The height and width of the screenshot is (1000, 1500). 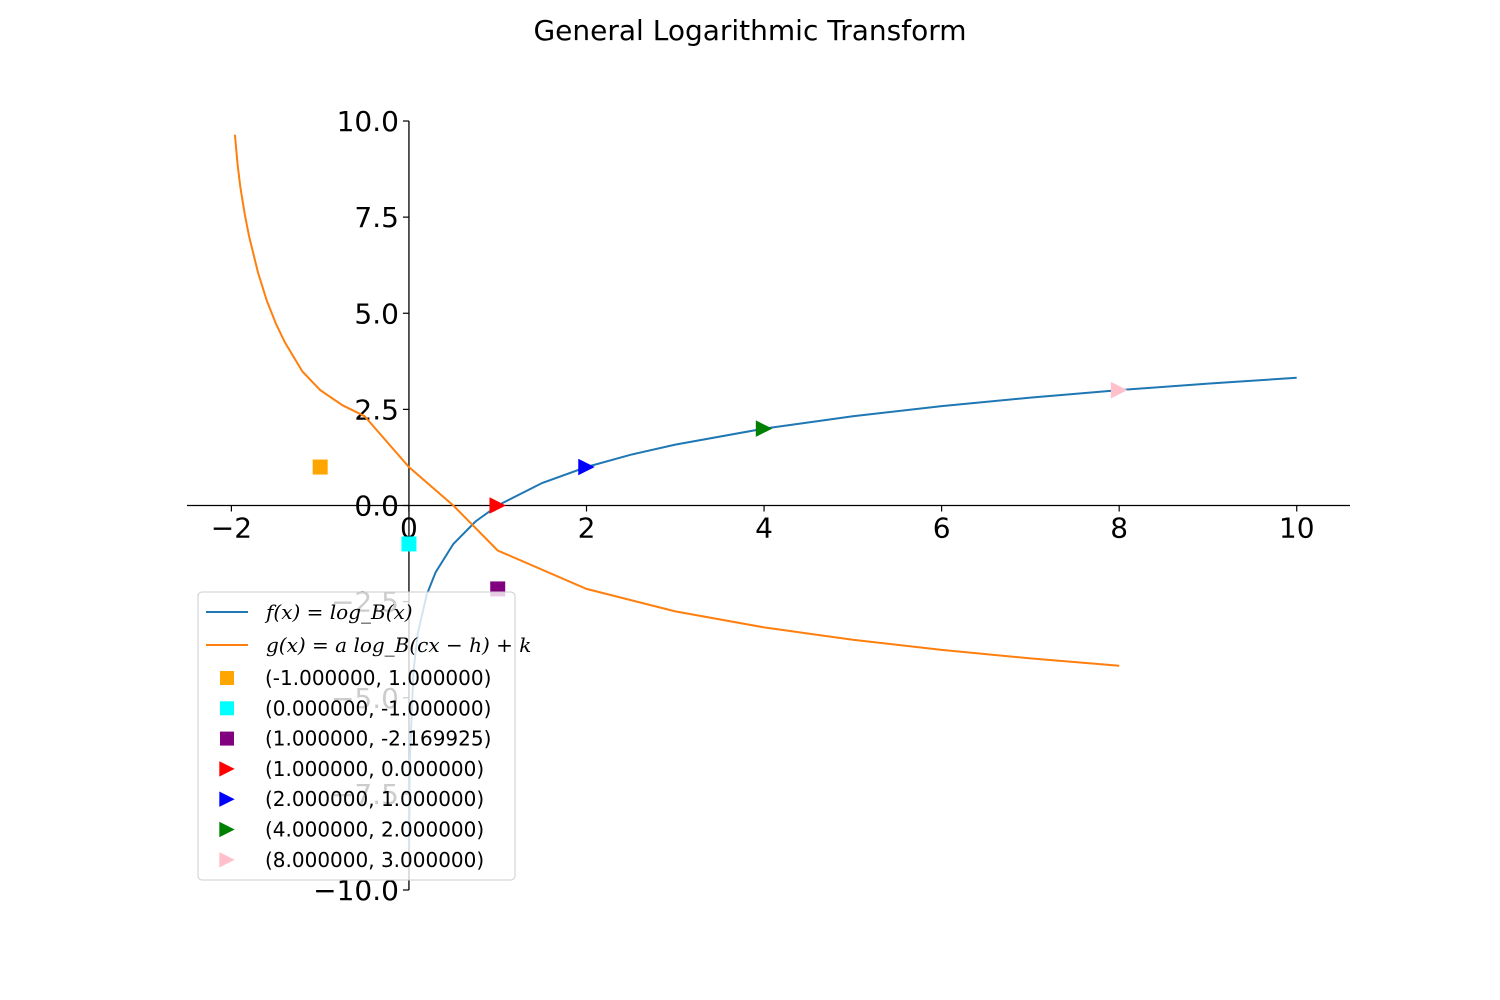 I want to click on y-tick-label: 10.0, so click(x=368, y=121).